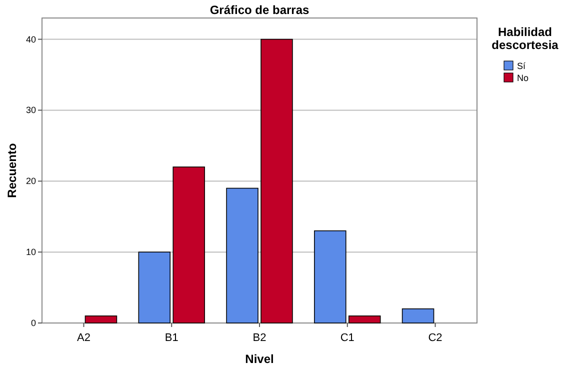 Image resolution: width=567 pixels, height=374 pixels. Describe the element at coordinates (31, 110) in the screenshot. I see `y-tick-label: 30` at that location.